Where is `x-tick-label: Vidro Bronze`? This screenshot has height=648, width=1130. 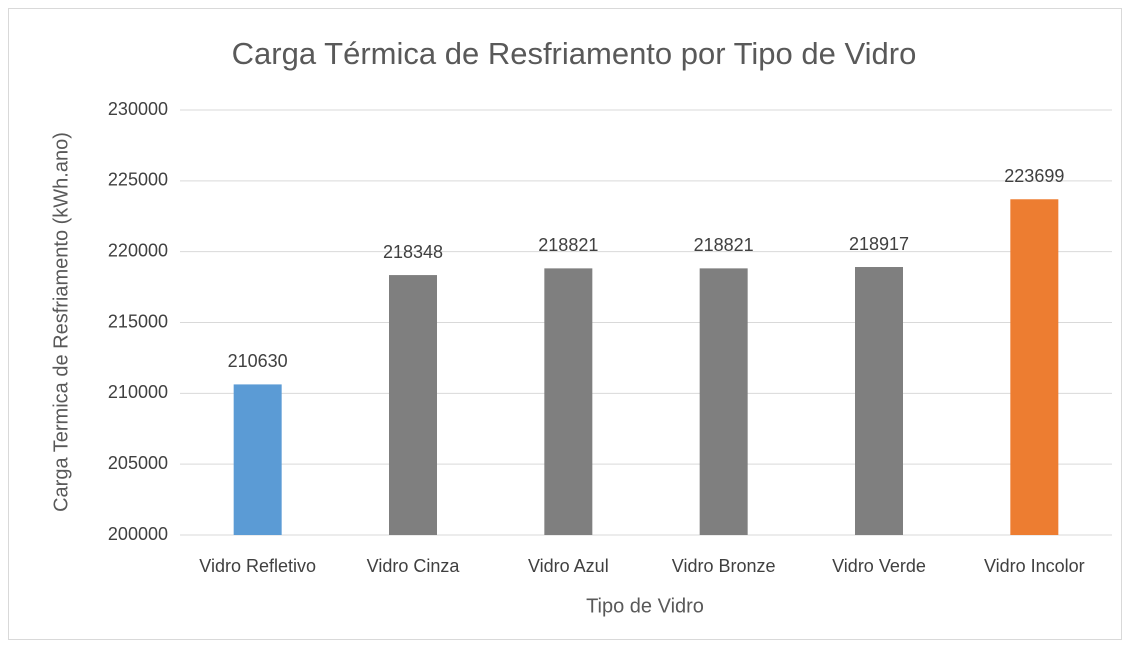 x-tick-label: Vidro Bronze is located at coordinates (724, 566).